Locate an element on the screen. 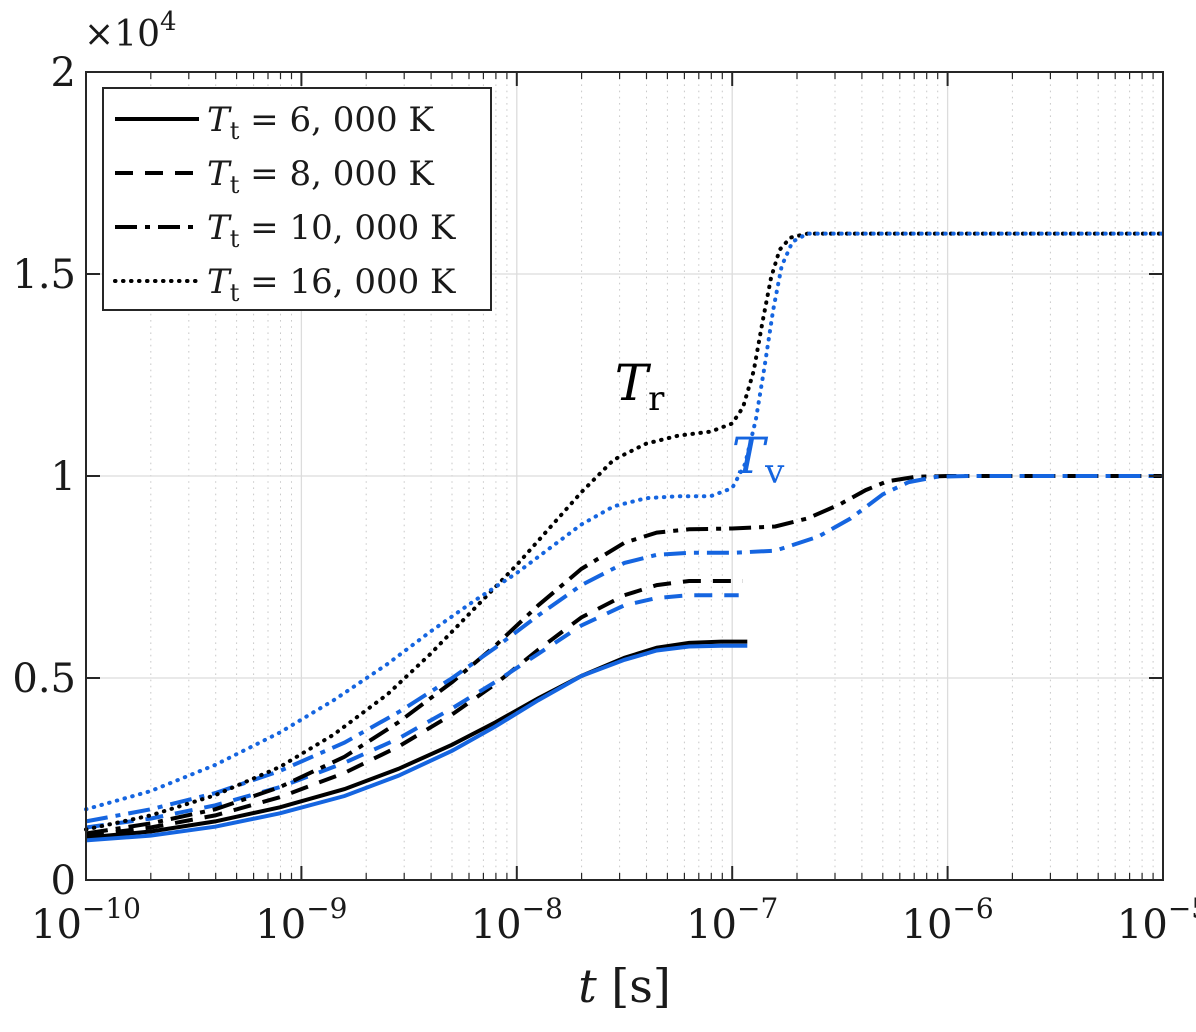 The height and width of the screenshot is (1032, 1196). legend-label: Tt = 10, 000 K is located at coordinates (331, 230).